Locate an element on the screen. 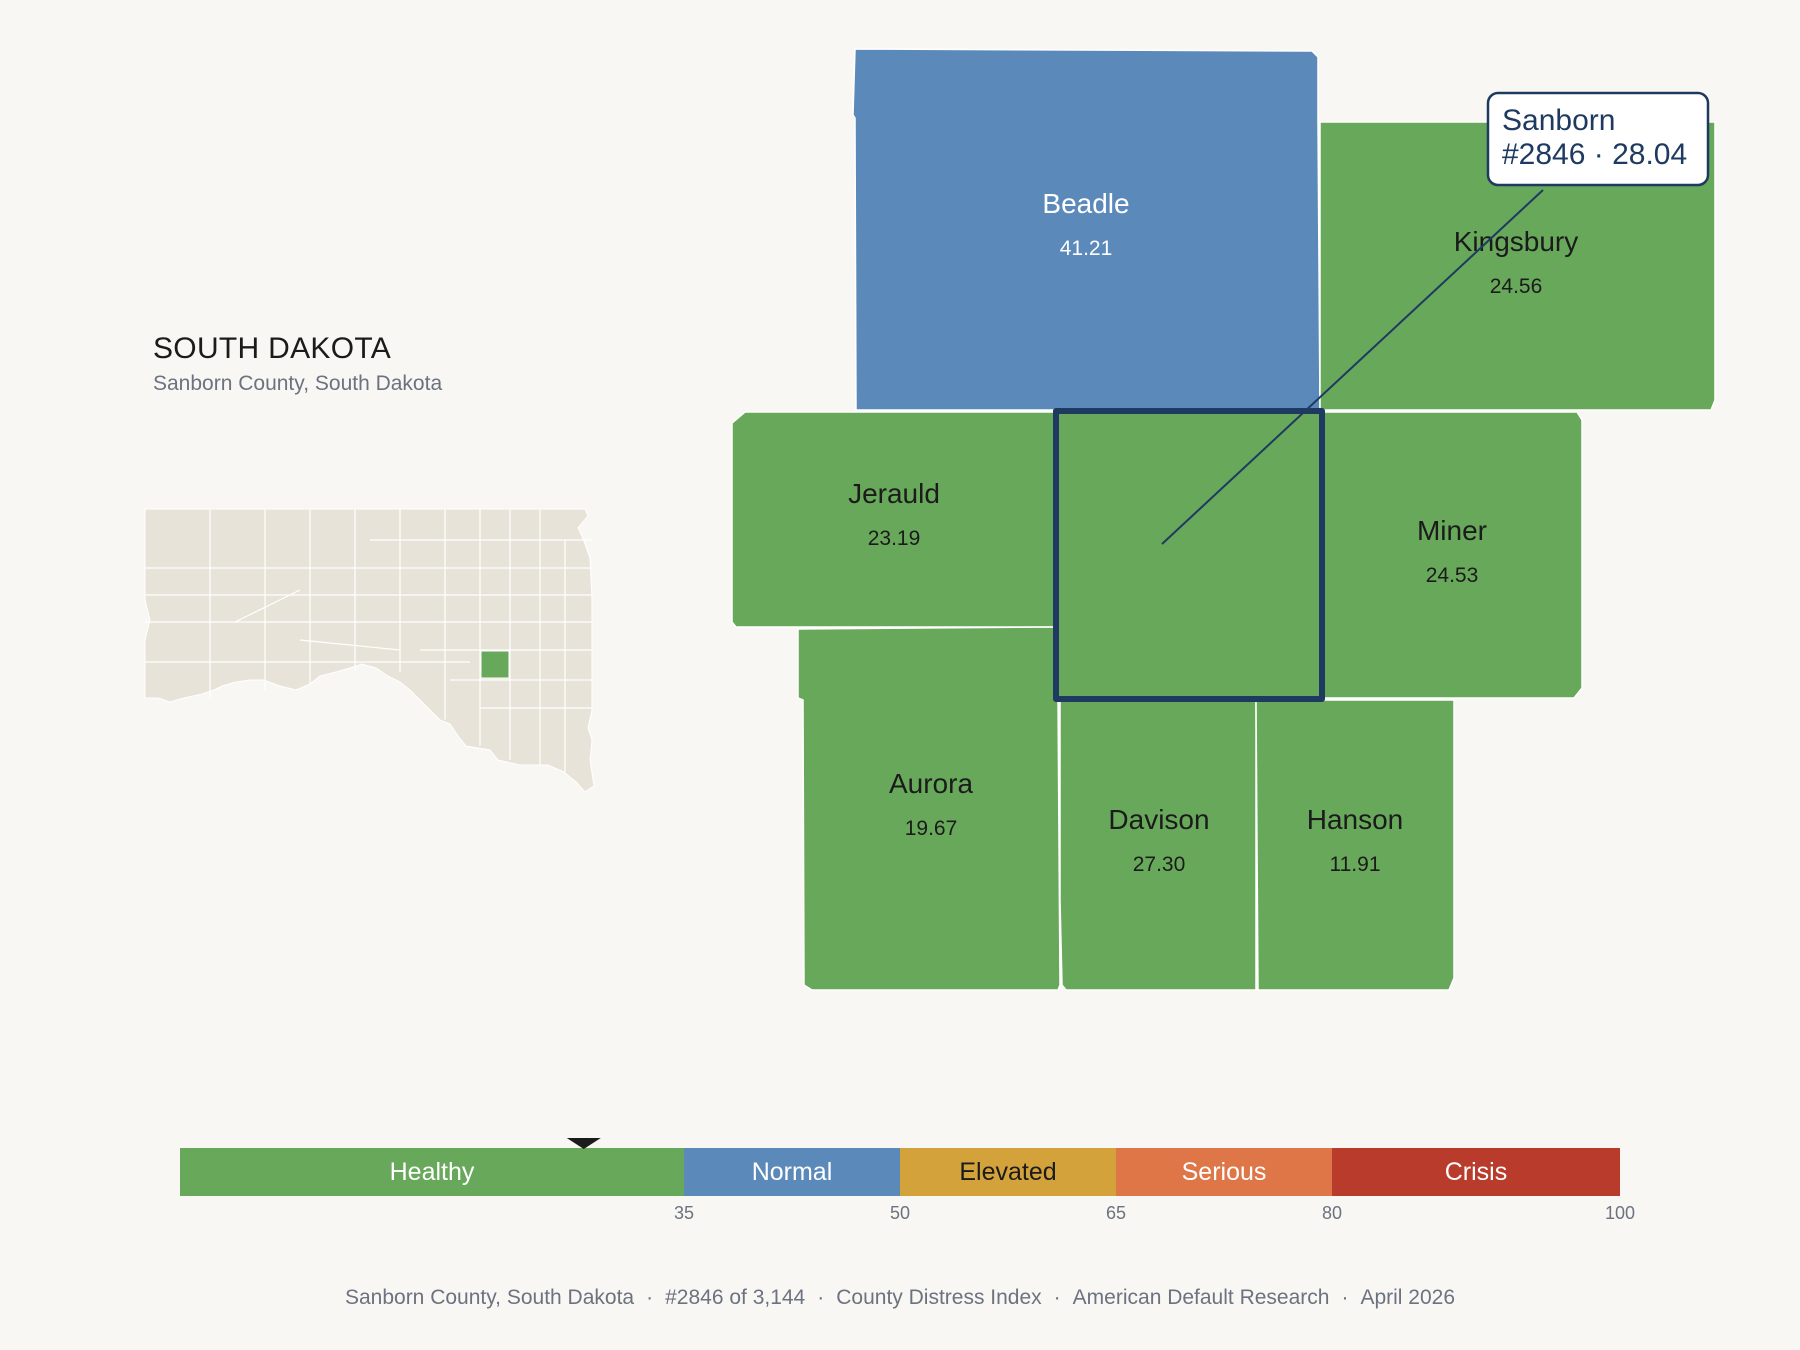  legend-marker-icon is located at coordinates (583, 1143).